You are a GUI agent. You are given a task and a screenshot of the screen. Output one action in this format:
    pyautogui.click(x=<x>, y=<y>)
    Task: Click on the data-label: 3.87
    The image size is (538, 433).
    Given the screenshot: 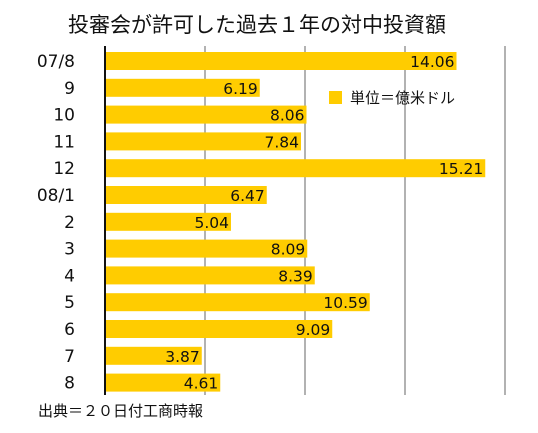 What is the action you would take?
    pyautogui.click(x=182, y=357)
    